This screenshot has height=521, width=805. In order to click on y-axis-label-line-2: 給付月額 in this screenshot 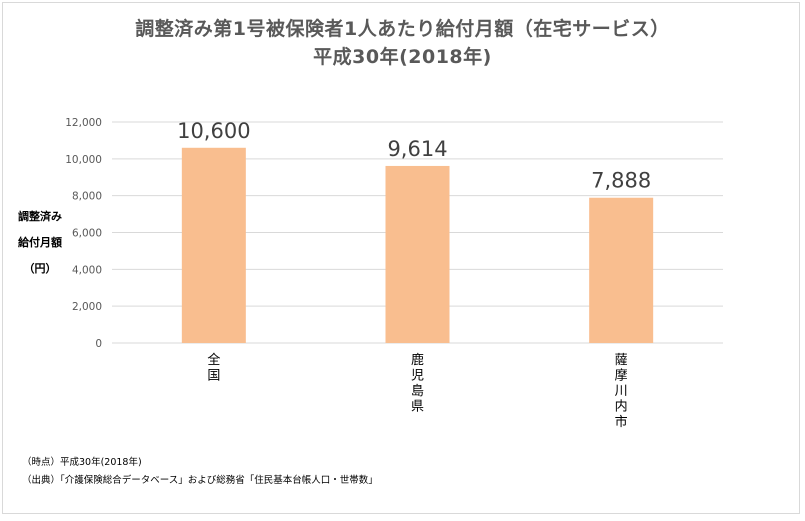, I will do `click(40, 242)`.